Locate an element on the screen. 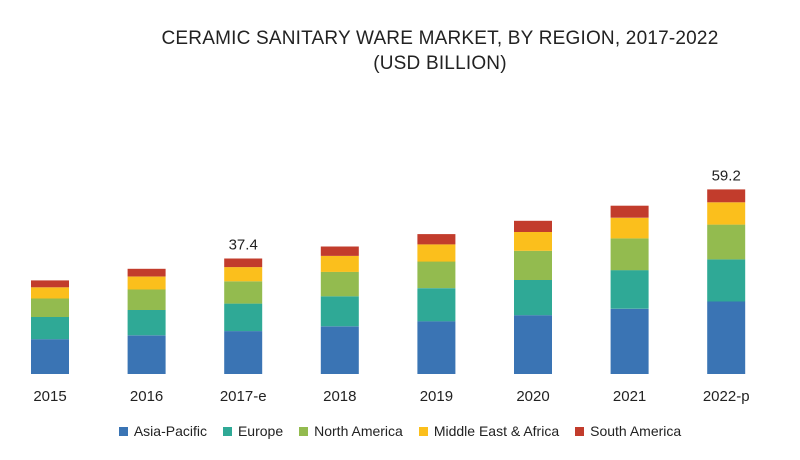 Image resolution: width=800 pixels, height=460 pixels. x-tick-label: 2020 is located at coordinates (532, 396).